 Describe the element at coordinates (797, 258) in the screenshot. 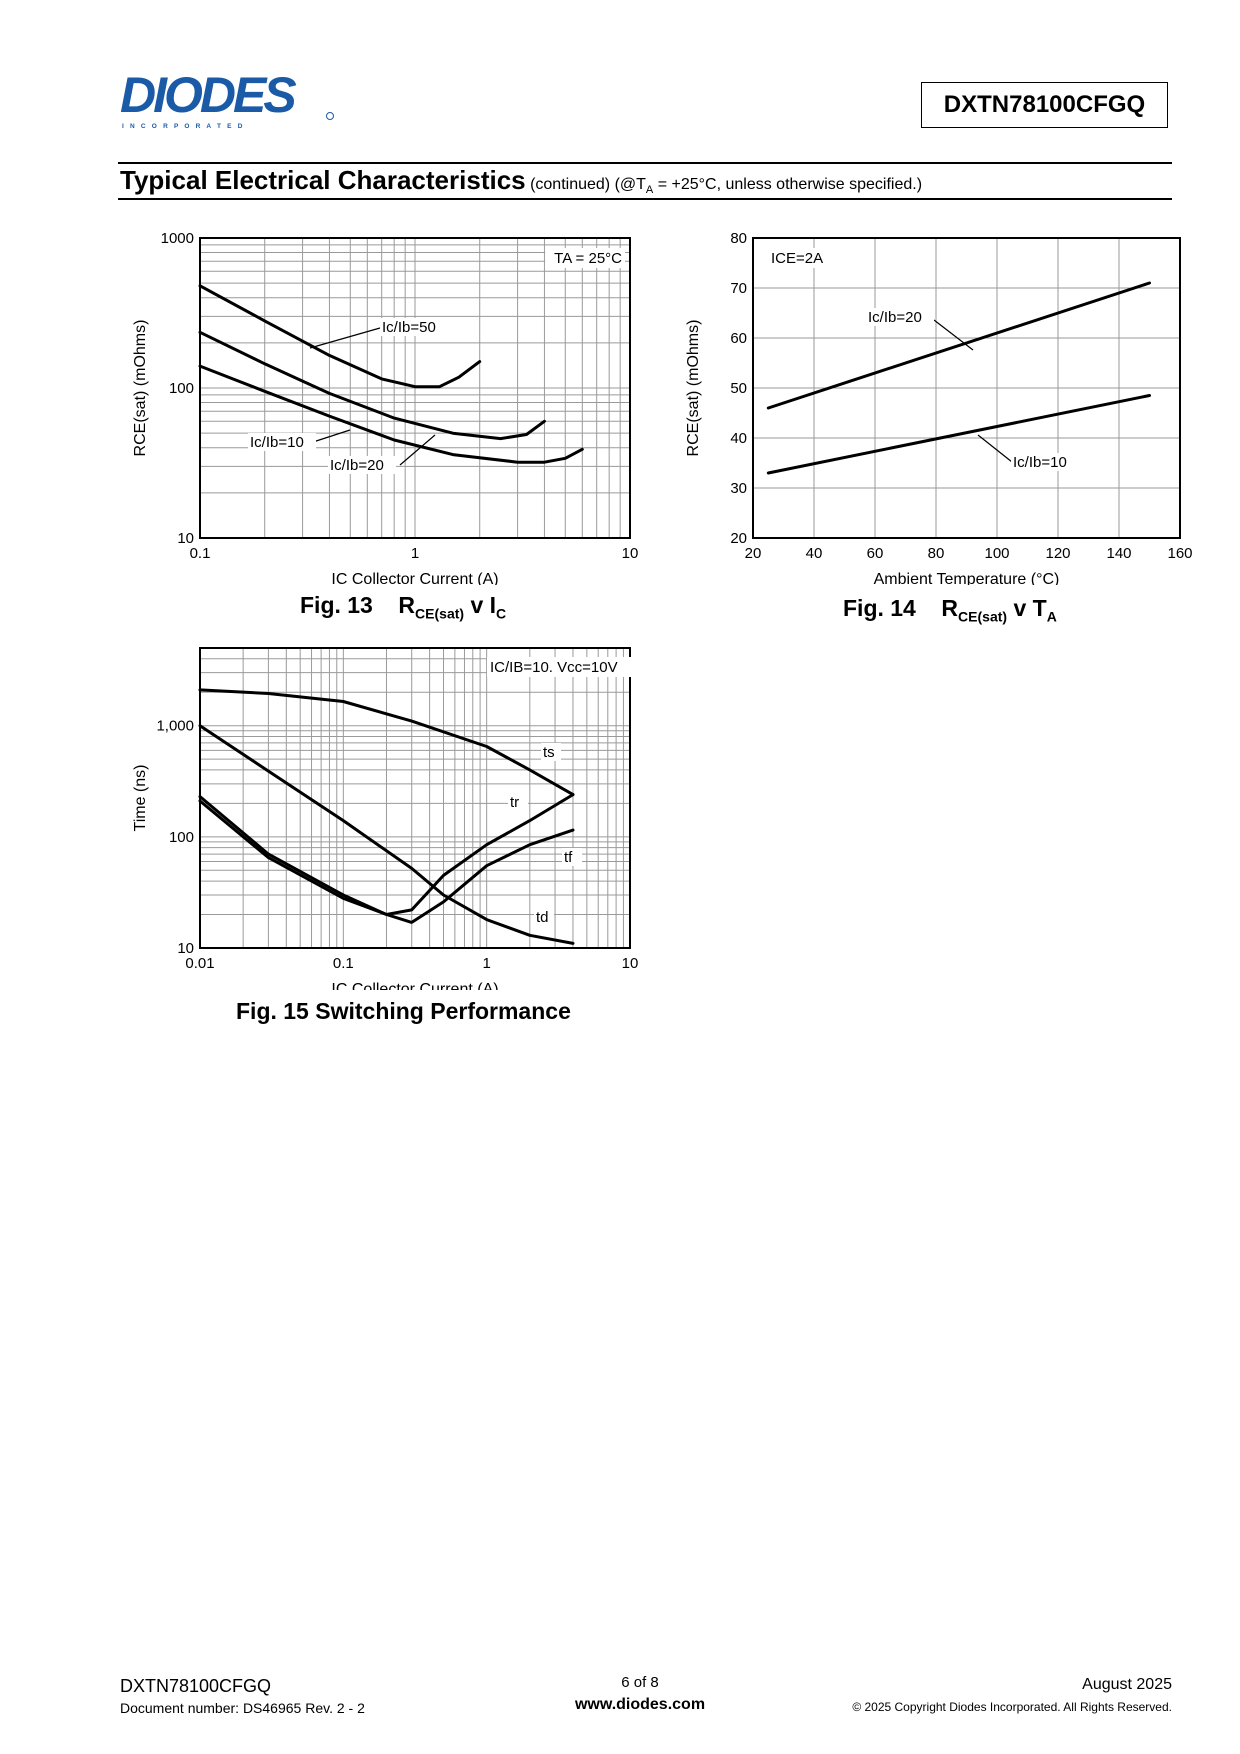

I see `annotation-label: ICE=2A` at that location.